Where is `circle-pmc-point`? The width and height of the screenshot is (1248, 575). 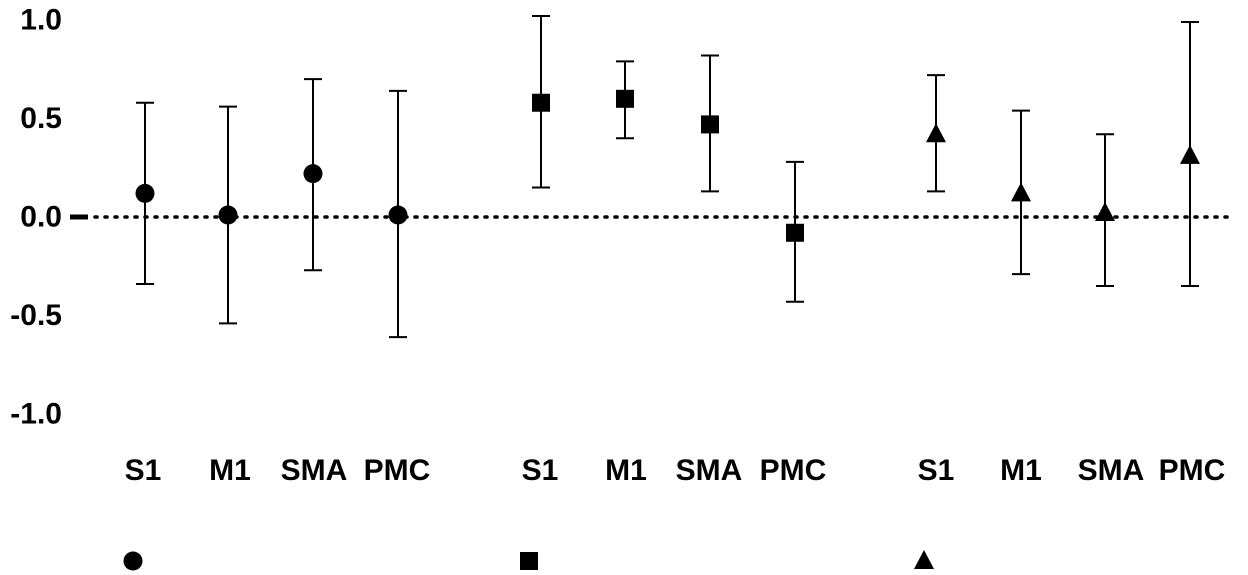 circle-pmc-point is located at coordinates (398, 215).